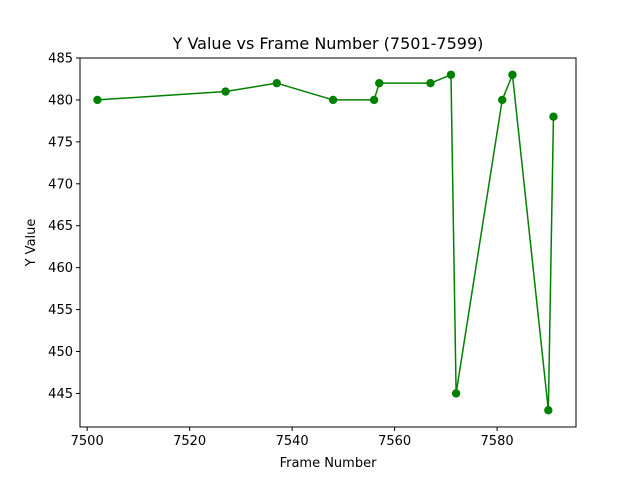  Describe the element at coordinates (60, 100) in the screenshot. I see `y-tick-label: 480` at that location.